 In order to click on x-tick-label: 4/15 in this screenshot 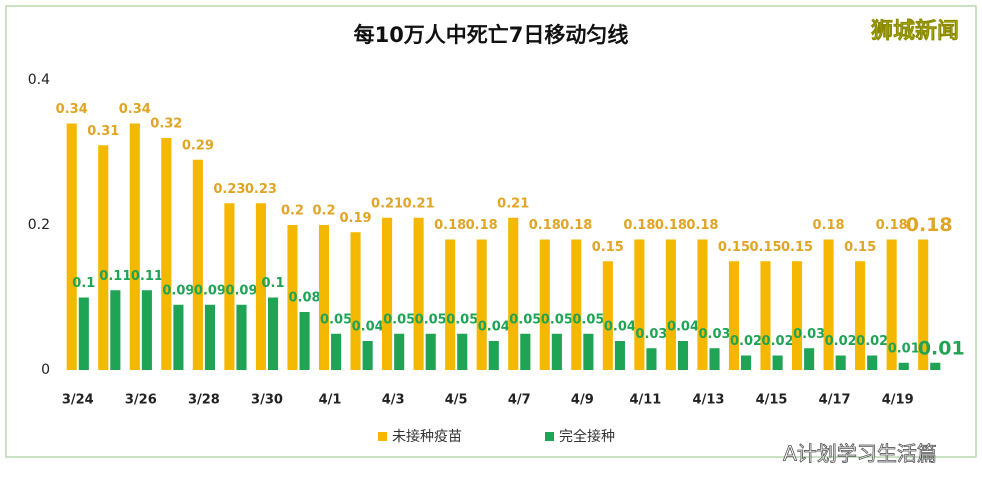, I will do `click(772, 400)`.